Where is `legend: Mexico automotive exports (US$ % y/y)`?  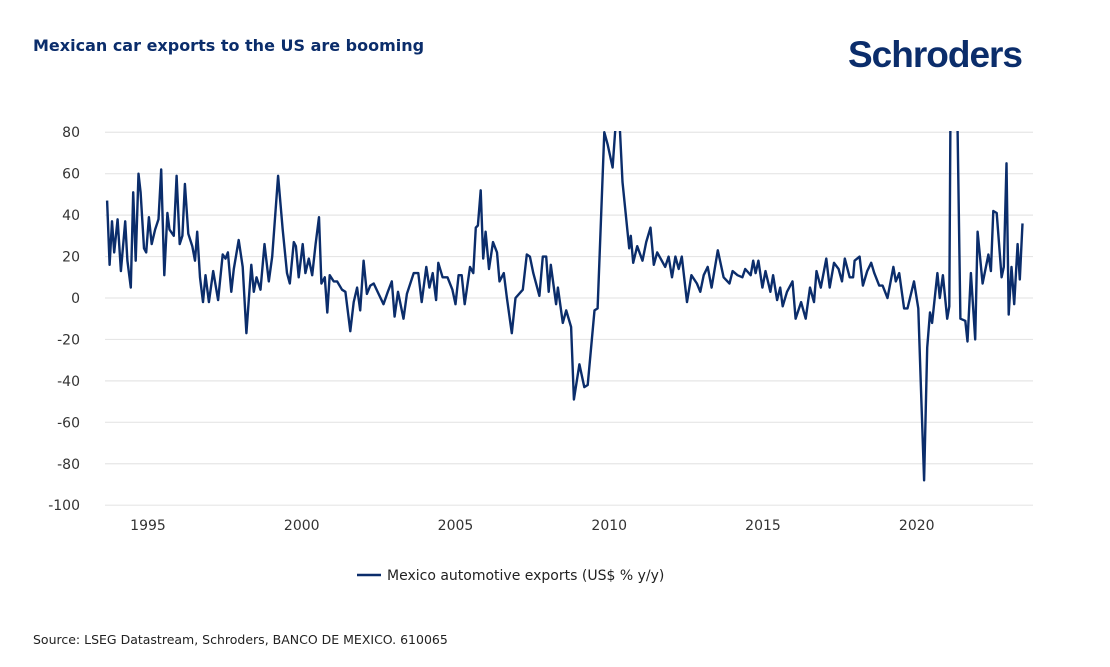
legend: Mexico automotive exports (US$ % y/y) is located at coordinates (510, 576).